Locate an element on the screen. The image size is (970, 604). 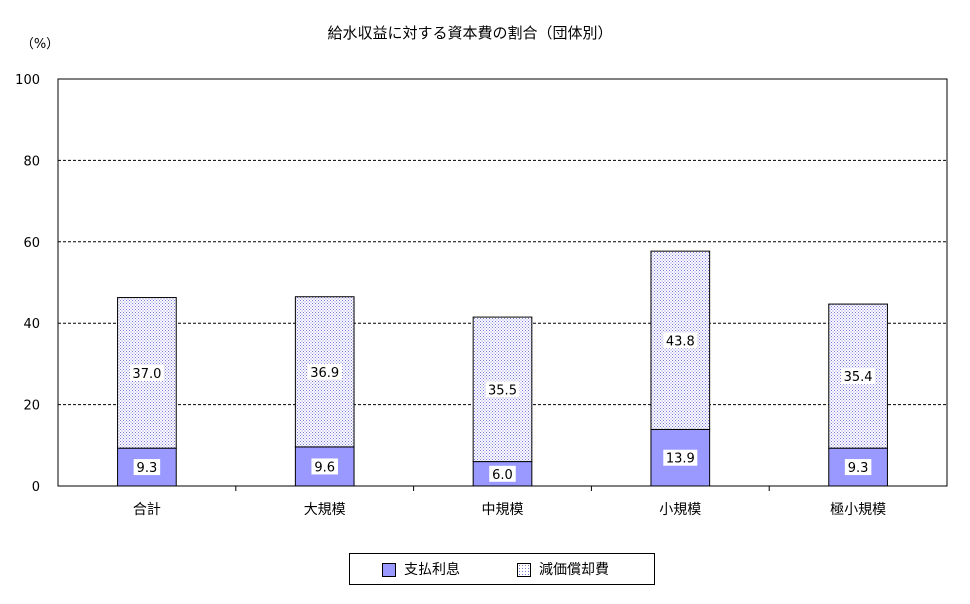
y-tick-label: 20 is located at coordinates (31, 406).